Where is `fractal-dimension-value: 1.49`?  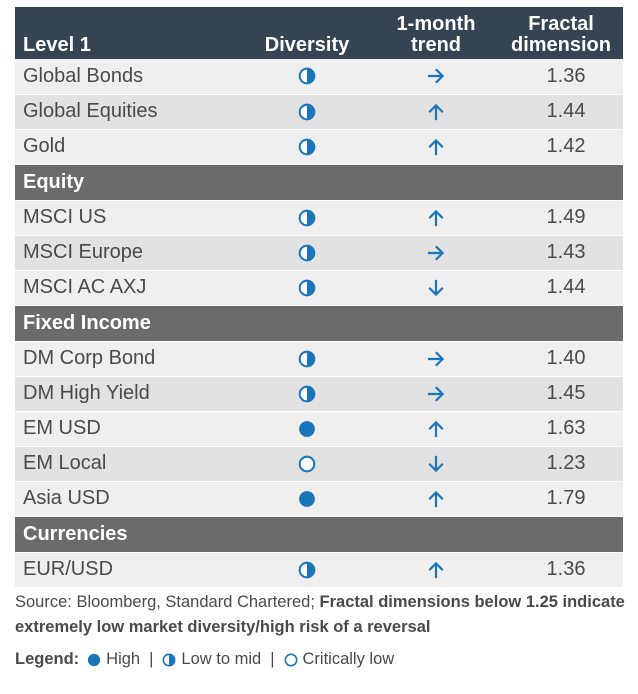 fractal-dimension-value: 1.49 is located at coordinates (561, 218).